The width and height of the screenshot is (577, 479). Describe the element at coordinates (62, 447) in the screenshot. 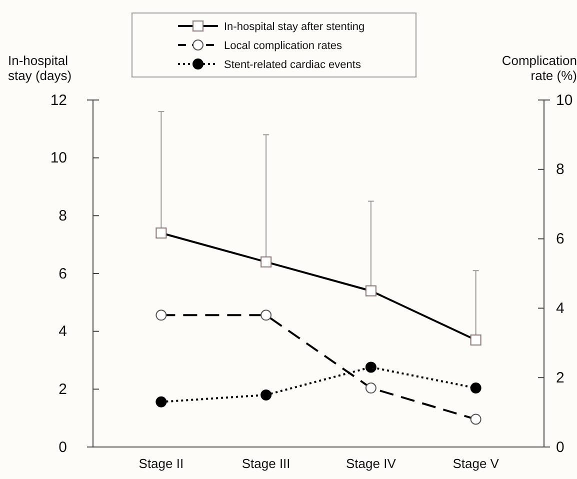

I see `y-tick-label: 0` at that location.